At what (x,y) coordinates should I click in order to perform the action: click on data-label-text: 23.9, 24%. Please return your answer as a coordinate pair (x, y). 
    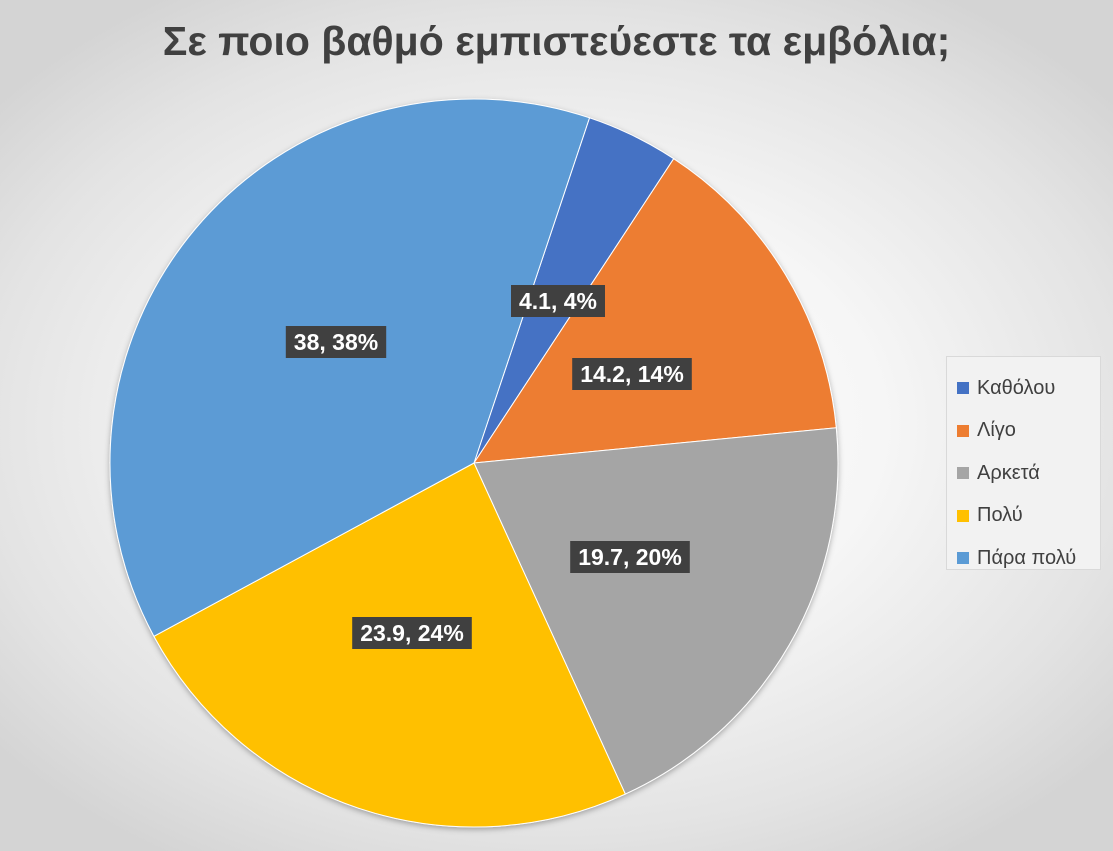
    Looking at the image, I should click on (412, 633).